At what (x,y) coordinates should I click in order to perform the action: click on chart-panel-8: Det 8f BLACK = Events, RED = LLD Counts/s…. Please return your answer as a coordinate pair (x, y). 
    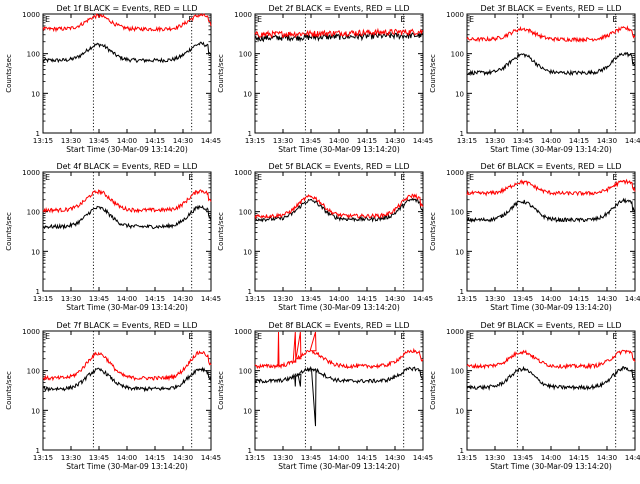
    Looking at the image, I should click on (325, 396).